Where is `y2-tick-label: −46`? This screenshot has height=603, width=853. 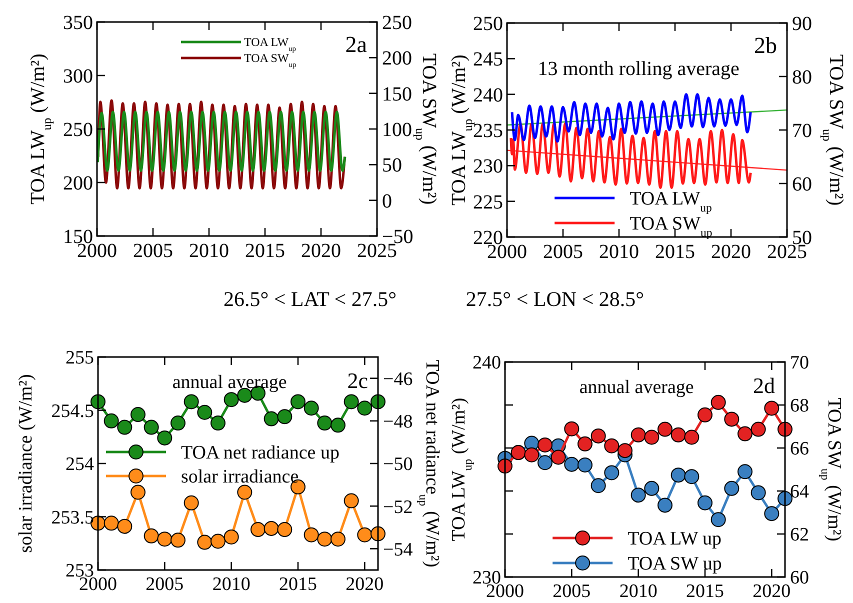
y2-tick-label: −46 is located at coordinates (398, 379).